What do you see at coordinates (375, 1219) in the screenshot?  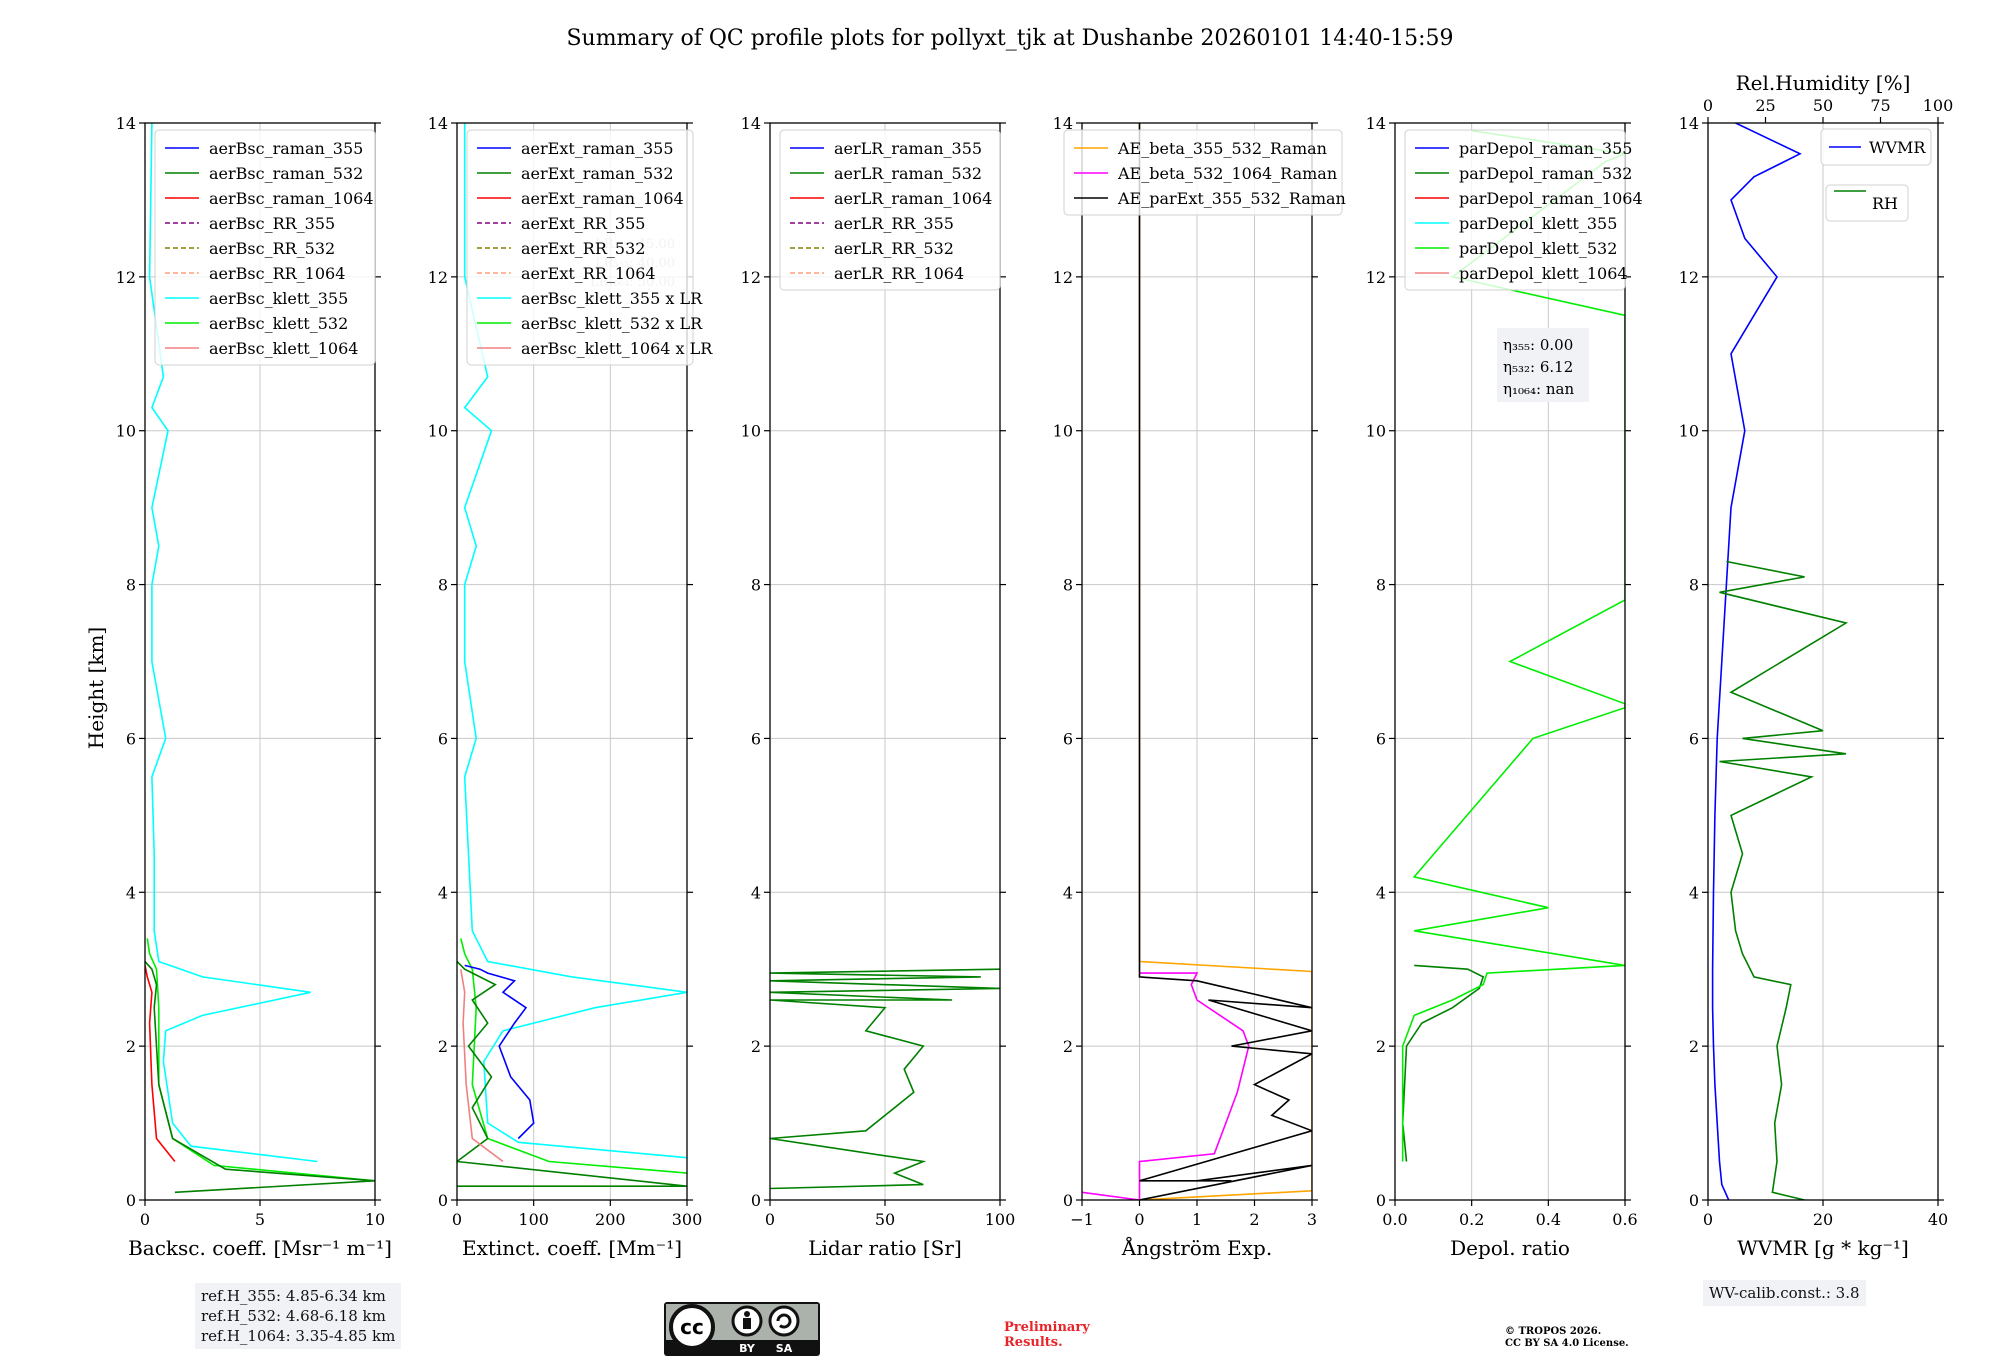 I see `x-tick-label: 10` at bounding box center [375, 1219].